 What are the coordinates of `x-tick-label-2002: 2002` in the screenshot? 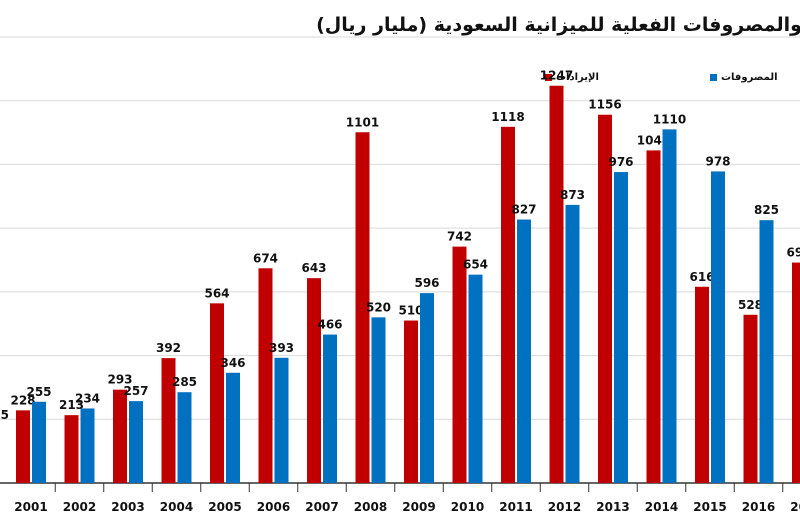 It's located at (79, 507).